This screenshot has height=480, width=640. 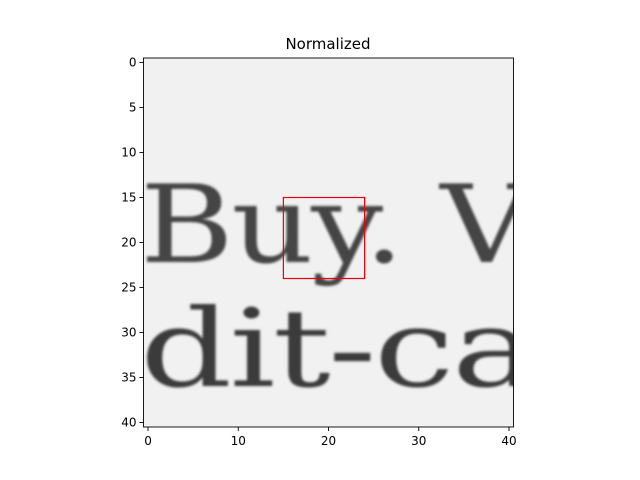 I want to click on chart-title: Normalized, so click(x=327, y=44).